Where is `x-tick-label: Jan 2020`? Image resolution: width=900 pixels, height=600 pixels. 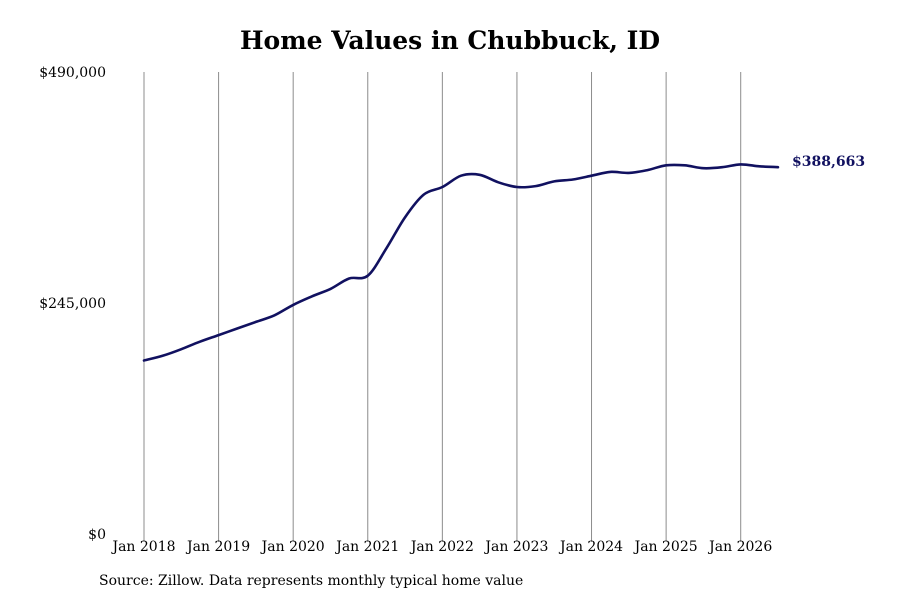
x-tick-label: Jan 2020 is located at coordinates (292, 547).